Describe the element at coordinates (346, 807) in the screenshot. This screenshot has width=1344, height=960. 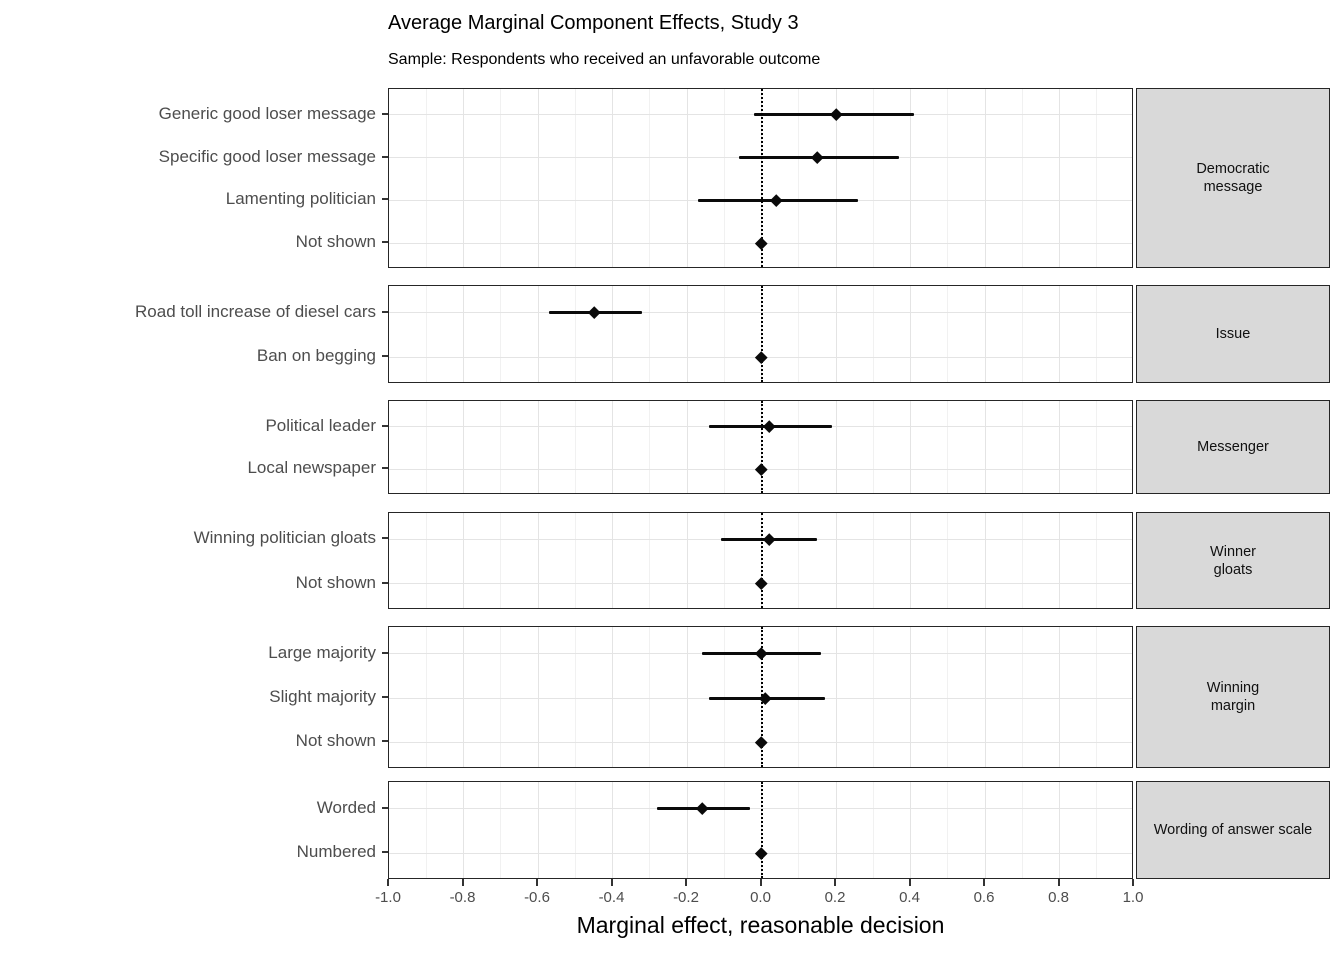
I see `y-axis-label: Worded` at that location.